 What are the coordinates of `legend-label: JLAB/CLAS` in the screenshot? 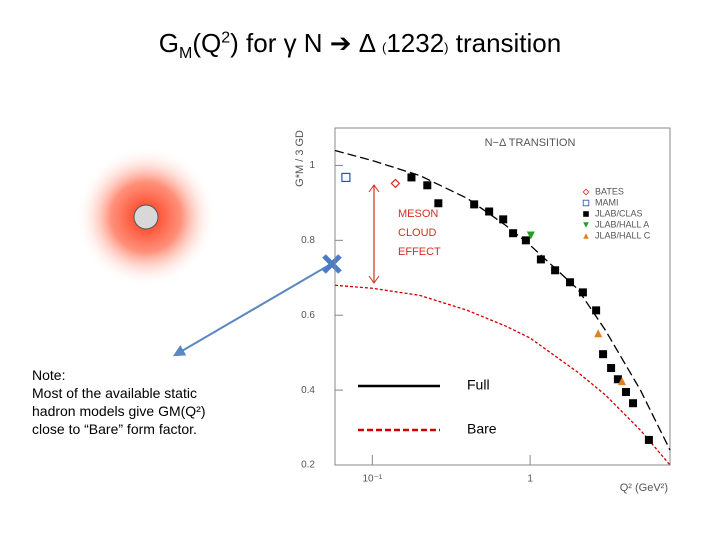 It's located at (619, 213).